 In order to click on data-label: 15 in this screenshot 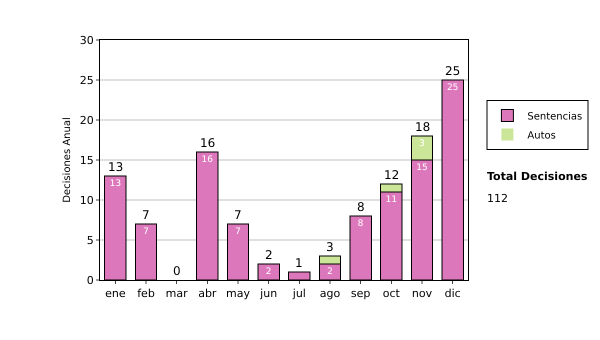, I will do `click(422, 168)`.